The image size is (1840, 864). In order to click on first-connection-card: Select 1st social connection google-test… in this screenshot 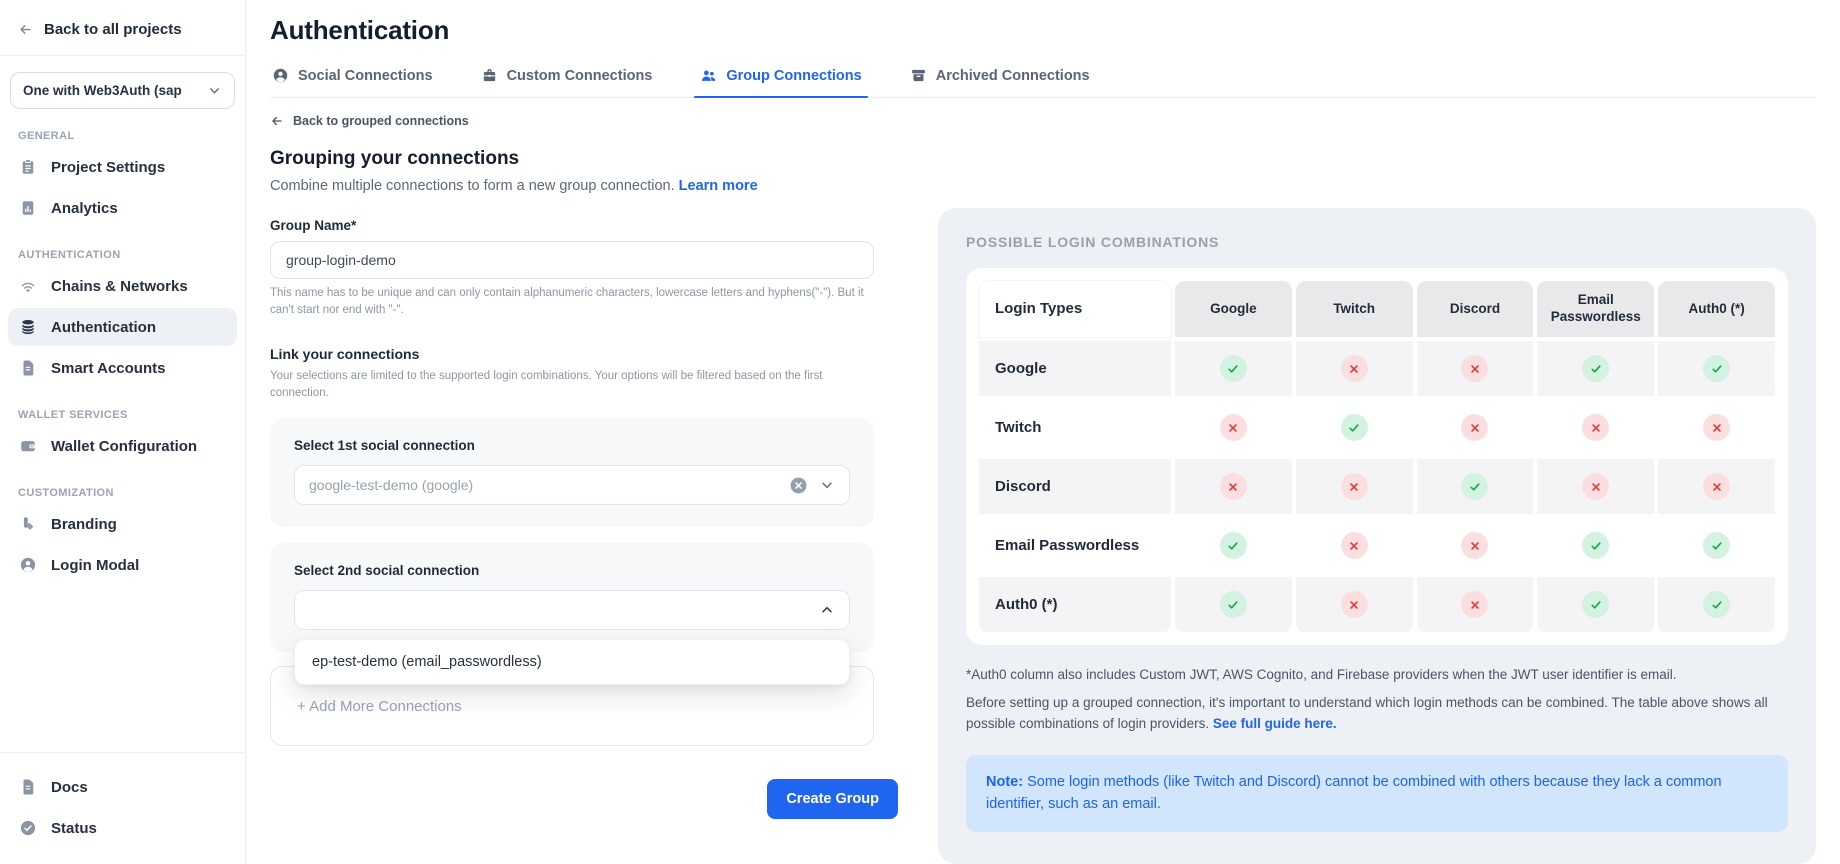, I will do `click(572, 472)`.